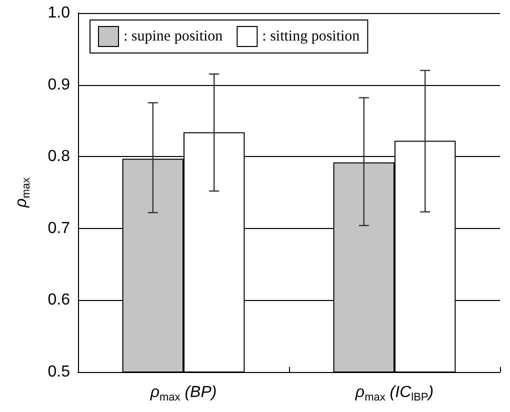 The image size is (510, 412). I want to click on y-tick-label: 0.6, so click(59, 300).